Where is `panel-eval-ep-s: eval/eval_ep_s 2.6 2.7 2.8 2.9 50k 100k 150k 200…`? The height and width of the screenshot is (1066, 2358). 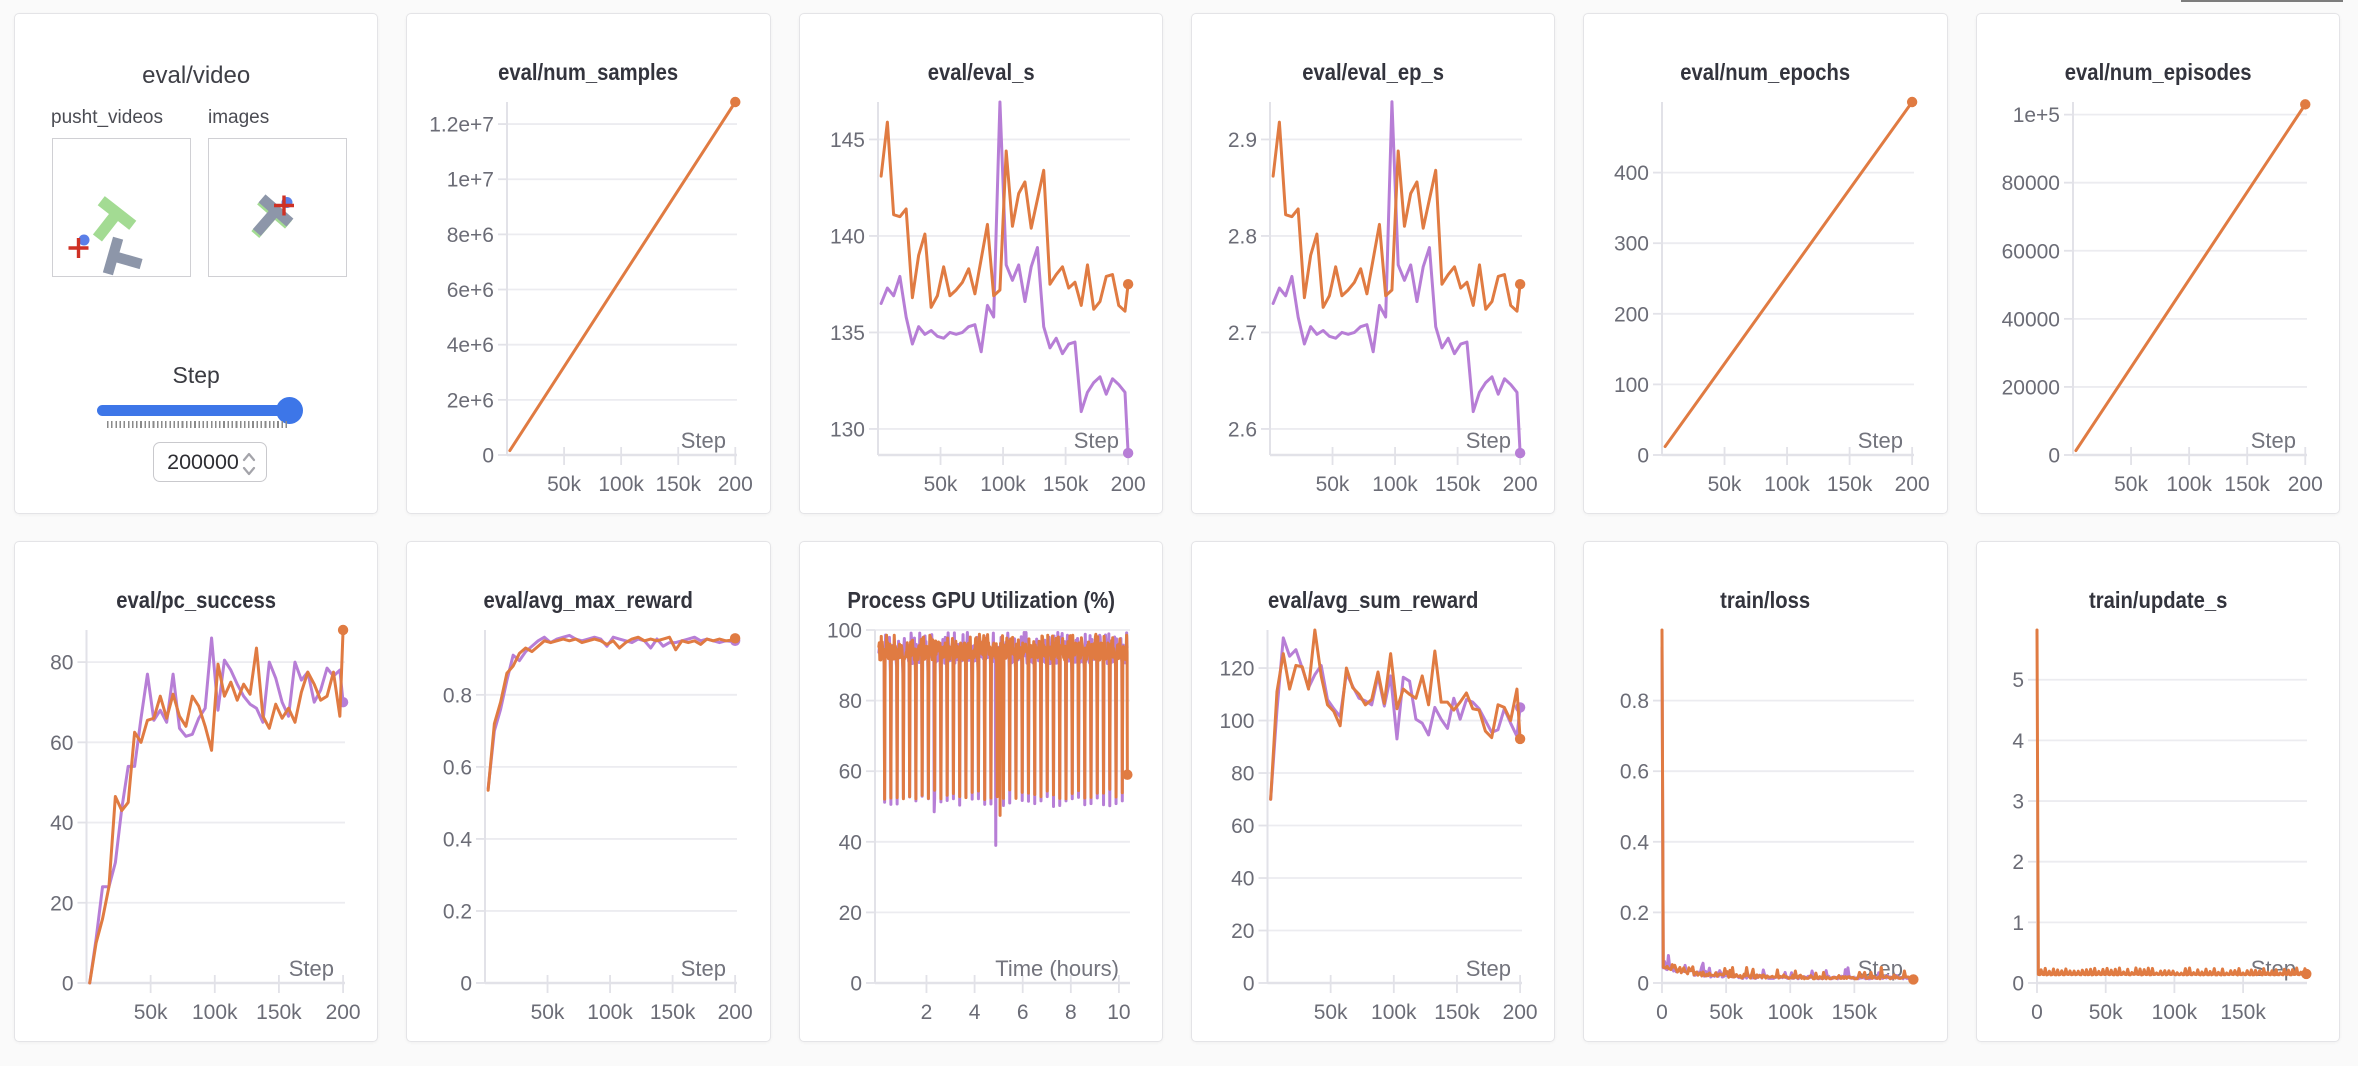
panel-eval-ep-s: eval/eval_ep_s 2.6 2.7 2.8 2.9 50k 100k 150k 200… is located at coordinates (1373, 263).